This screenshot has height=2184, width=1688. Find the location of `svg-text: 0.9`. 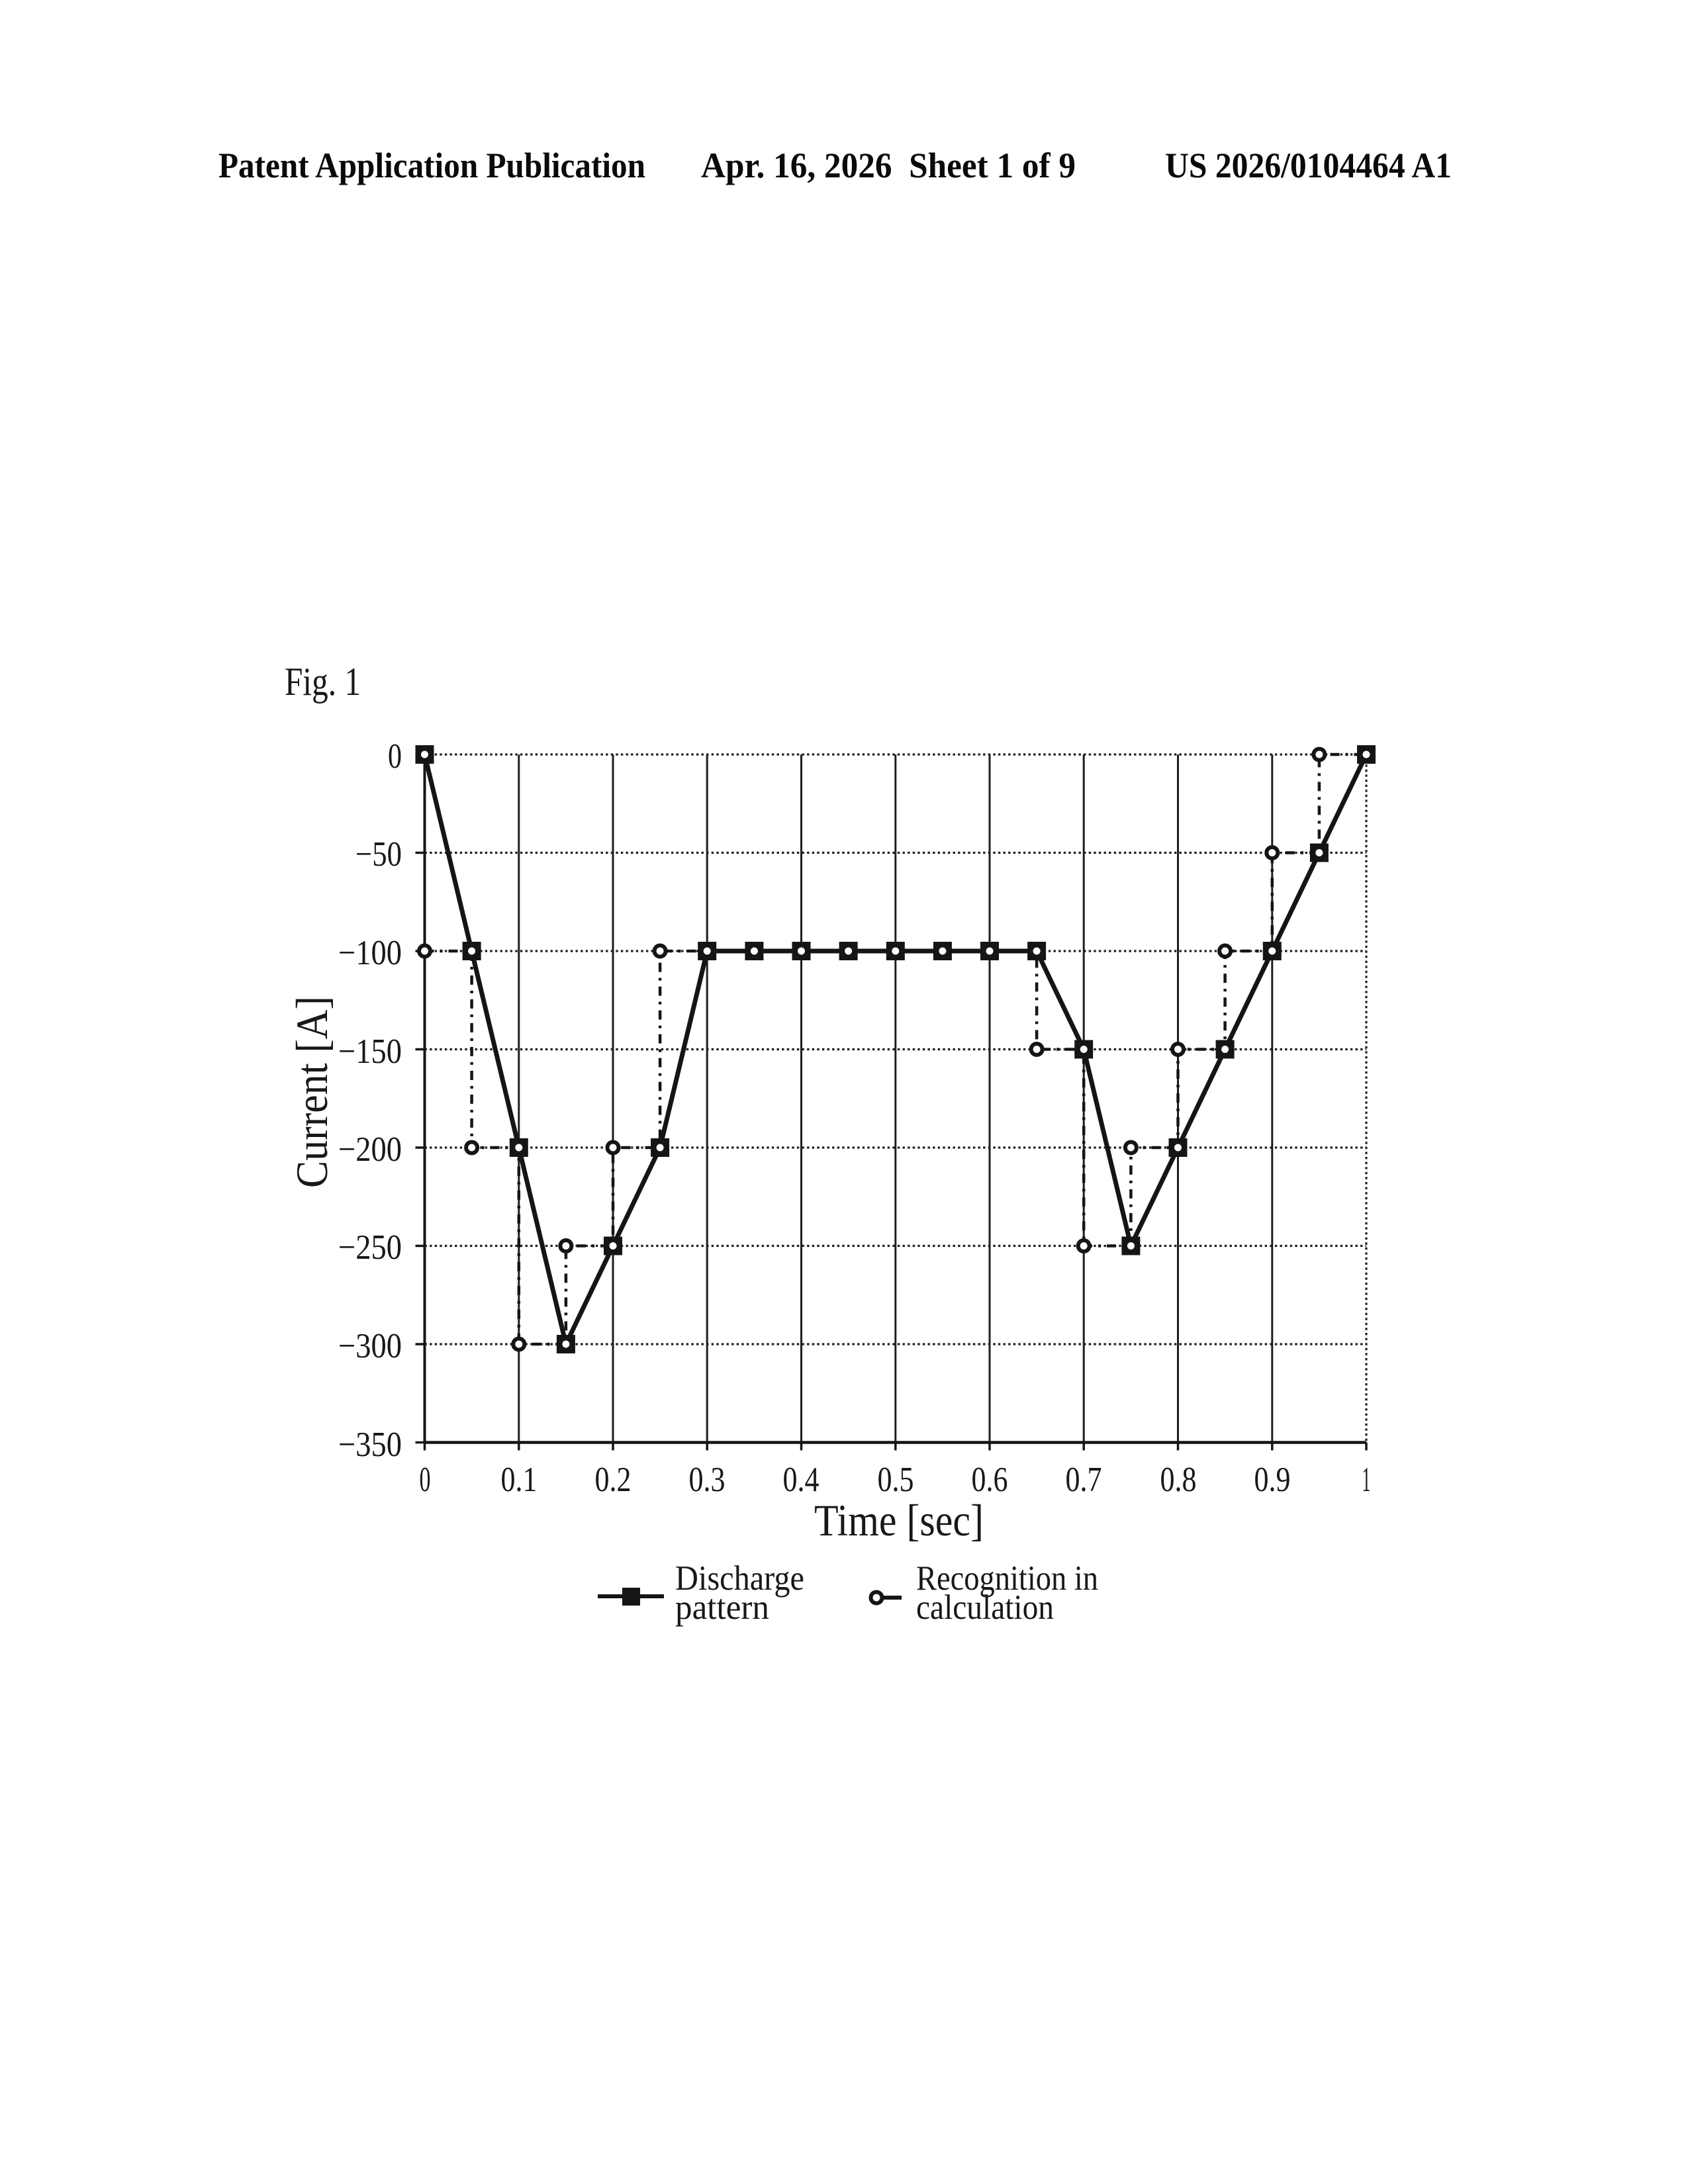

svg-text: 0.9 is located at coordinates (1272, 1480).